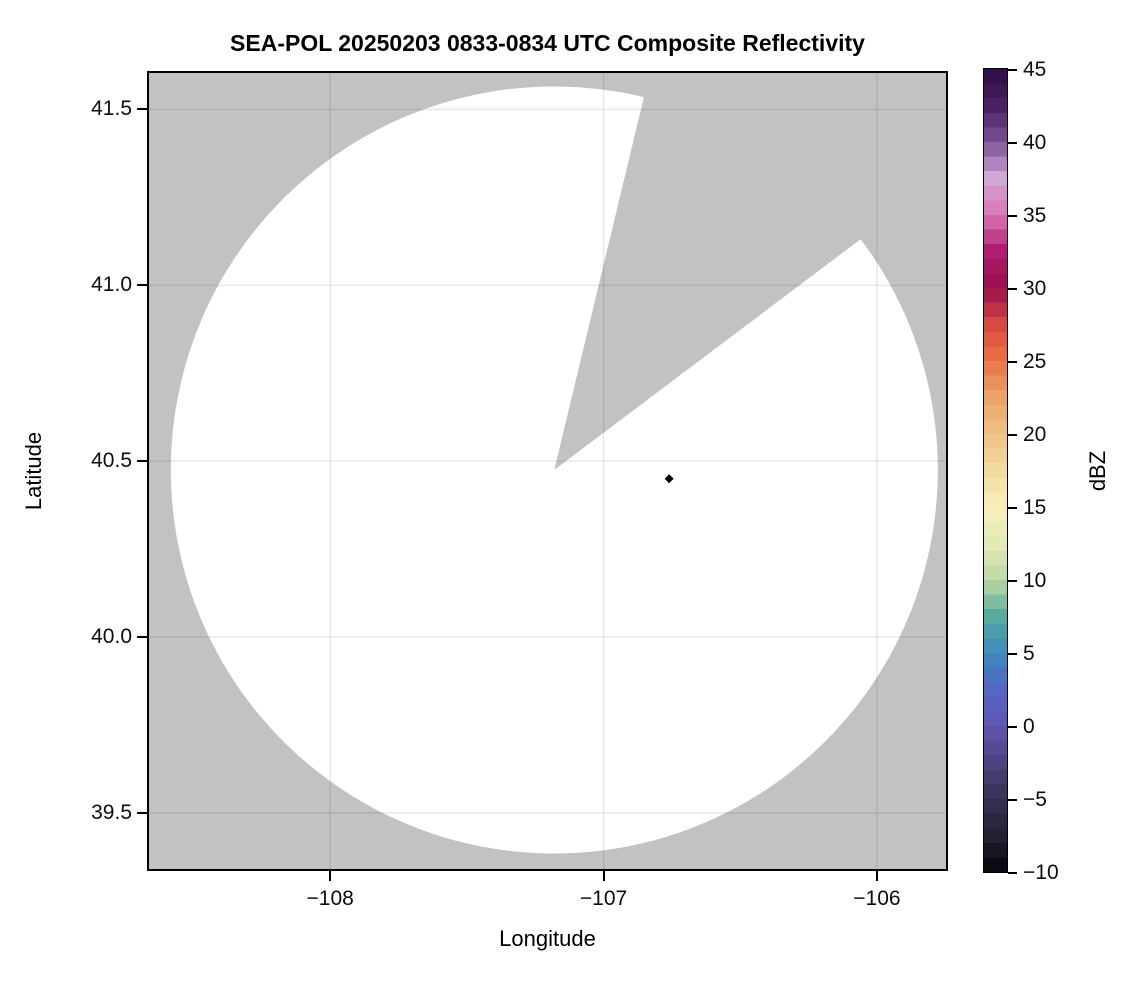  I want to click on y-tick-label: 40.0, so click(111, 637).